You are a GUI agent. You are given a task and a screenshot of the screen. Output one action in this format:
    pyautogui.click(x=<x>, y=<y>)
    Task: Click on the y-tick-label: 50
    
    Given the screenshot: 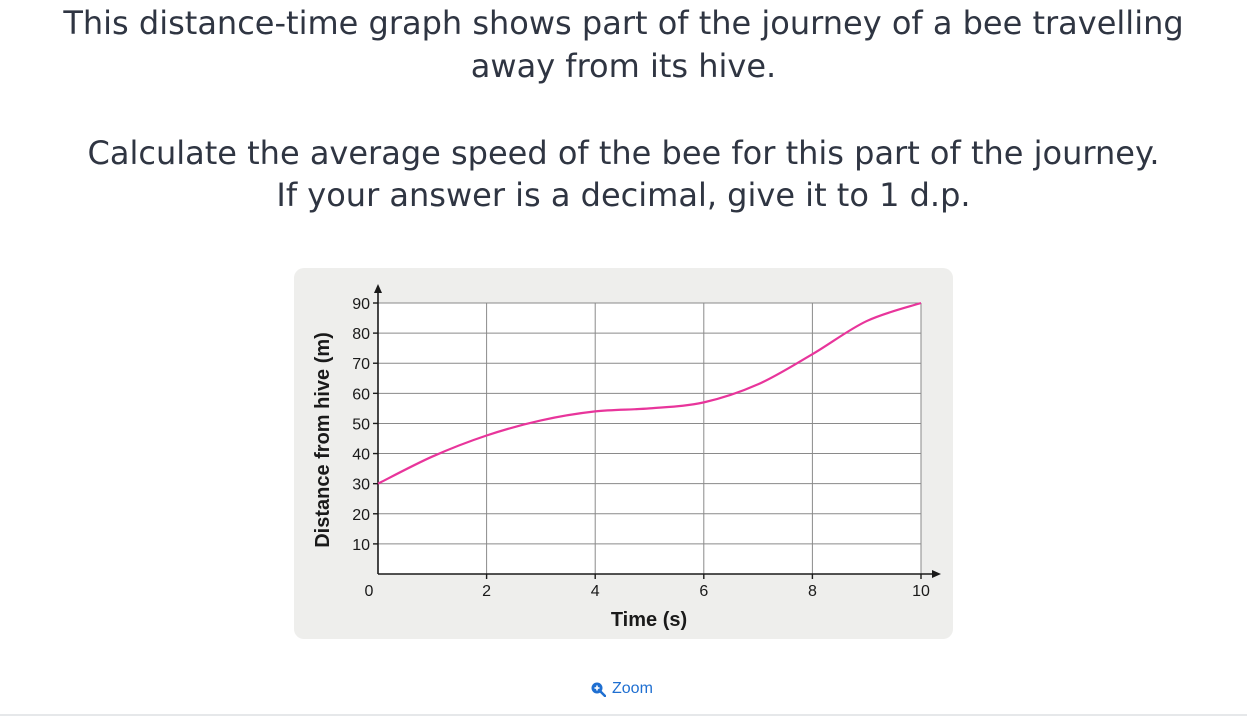 What is the action you would take?
    pyautogui.click(x=361, y=424)
    